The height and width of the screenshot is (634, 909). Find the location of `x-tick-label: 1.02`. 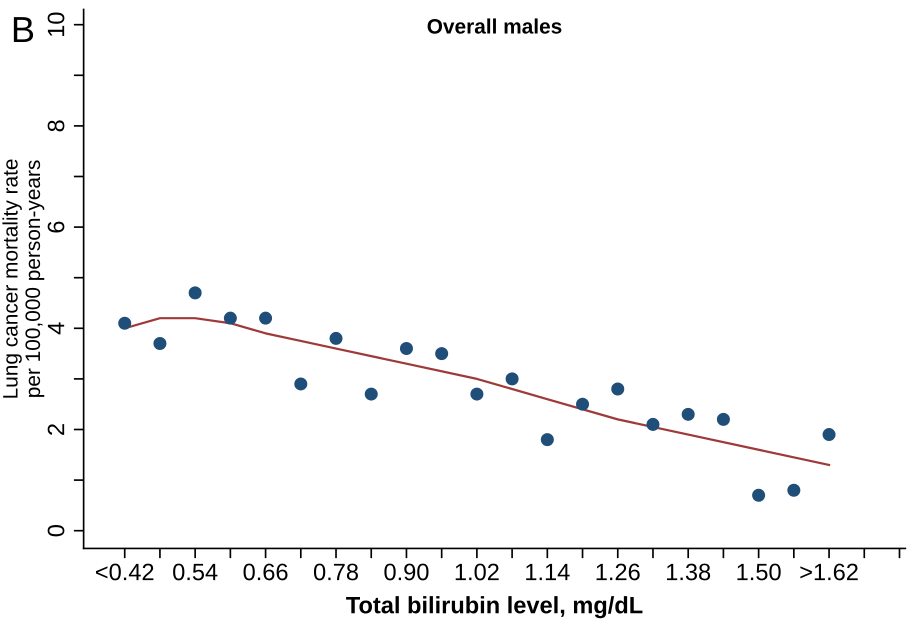

x-tick-label: 1.02 is located at coordinates (477, 572).